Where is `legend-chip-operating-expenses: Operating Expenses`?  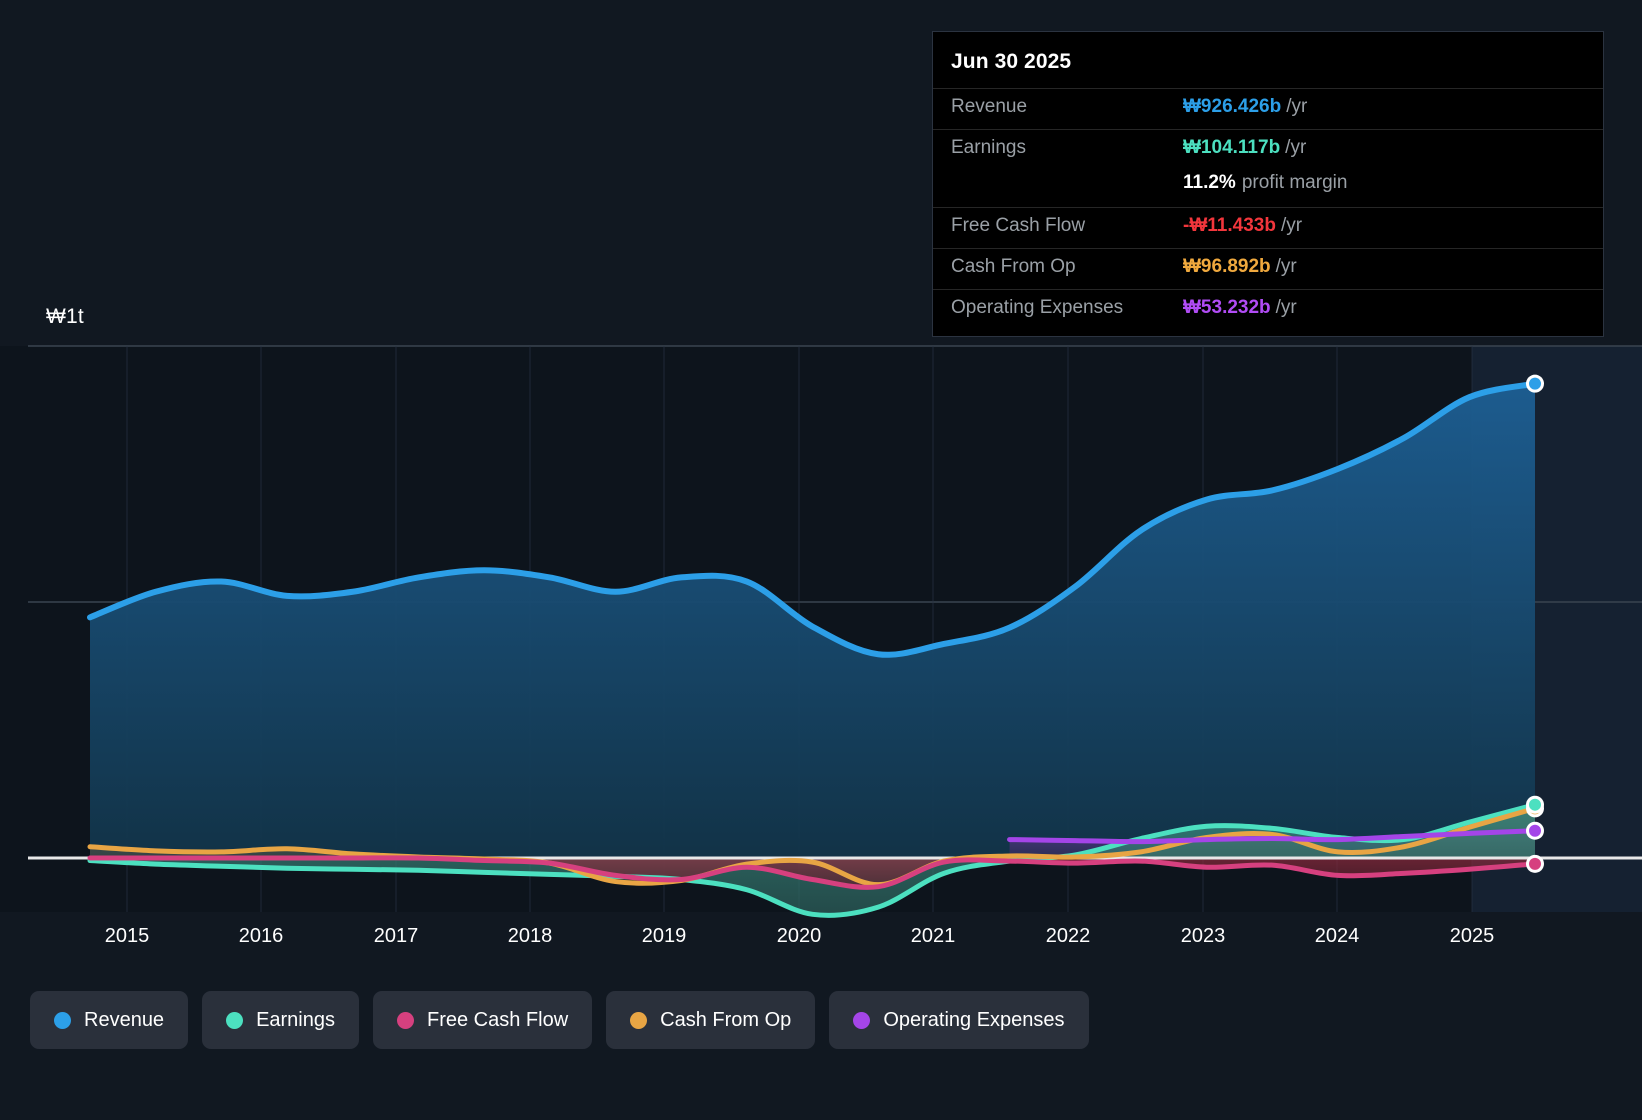
legend-chip-operating-expenses: Operating Expenses is located at coordinates (959, 1020).